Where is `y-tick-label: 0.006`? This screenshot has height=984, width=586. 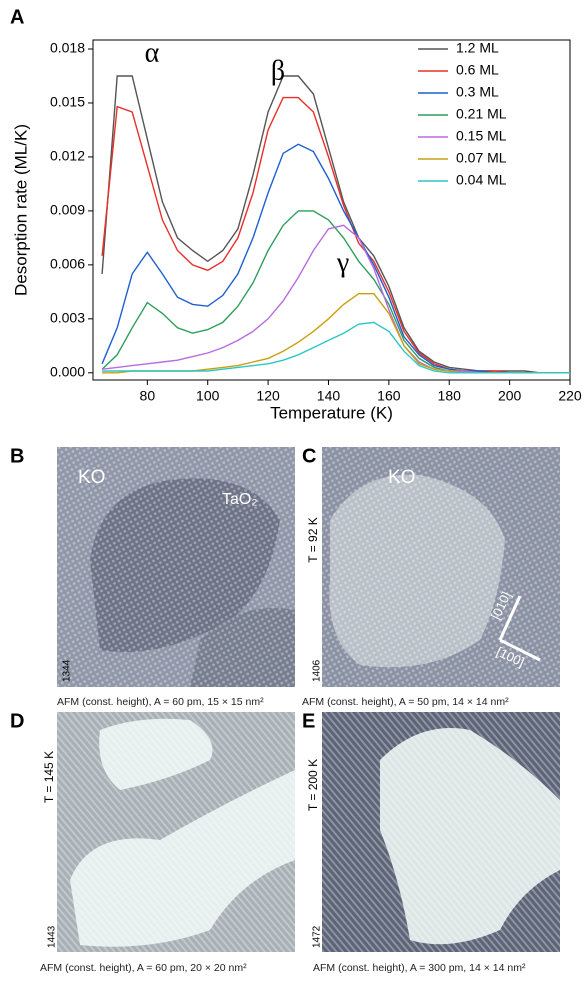 y-tick-label: 0.006 is located at coordinates (67, 264).